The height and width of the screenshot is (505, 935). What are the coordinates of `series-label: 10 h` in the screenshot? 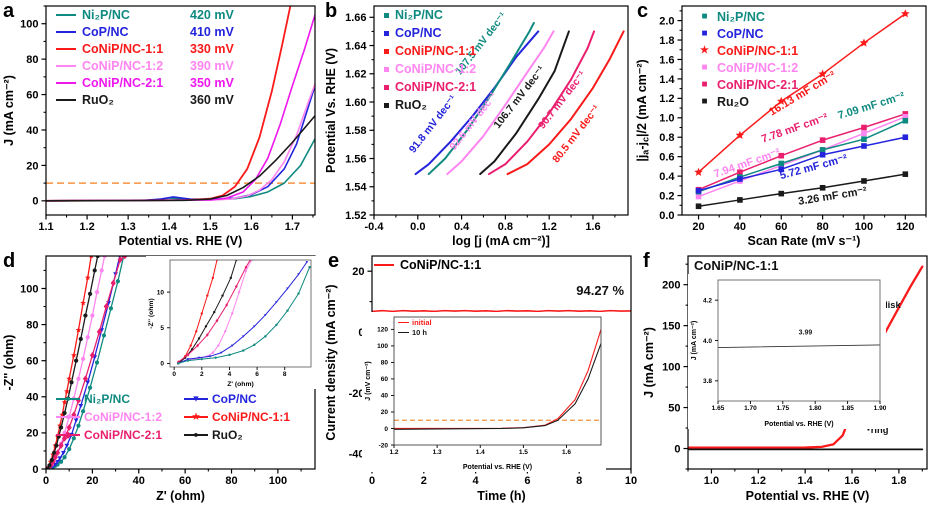 It's located at (420, 332).